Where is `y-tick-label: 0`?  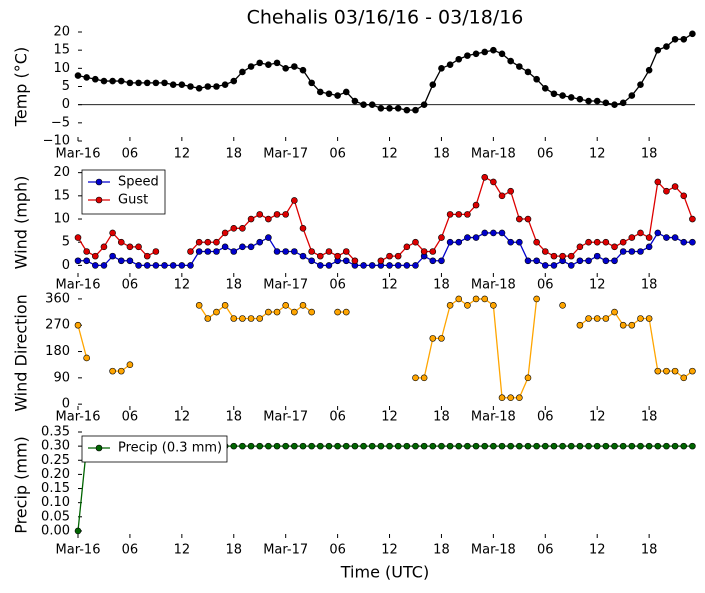
y-tick-label: 0 is located at coordinates (66, 104).